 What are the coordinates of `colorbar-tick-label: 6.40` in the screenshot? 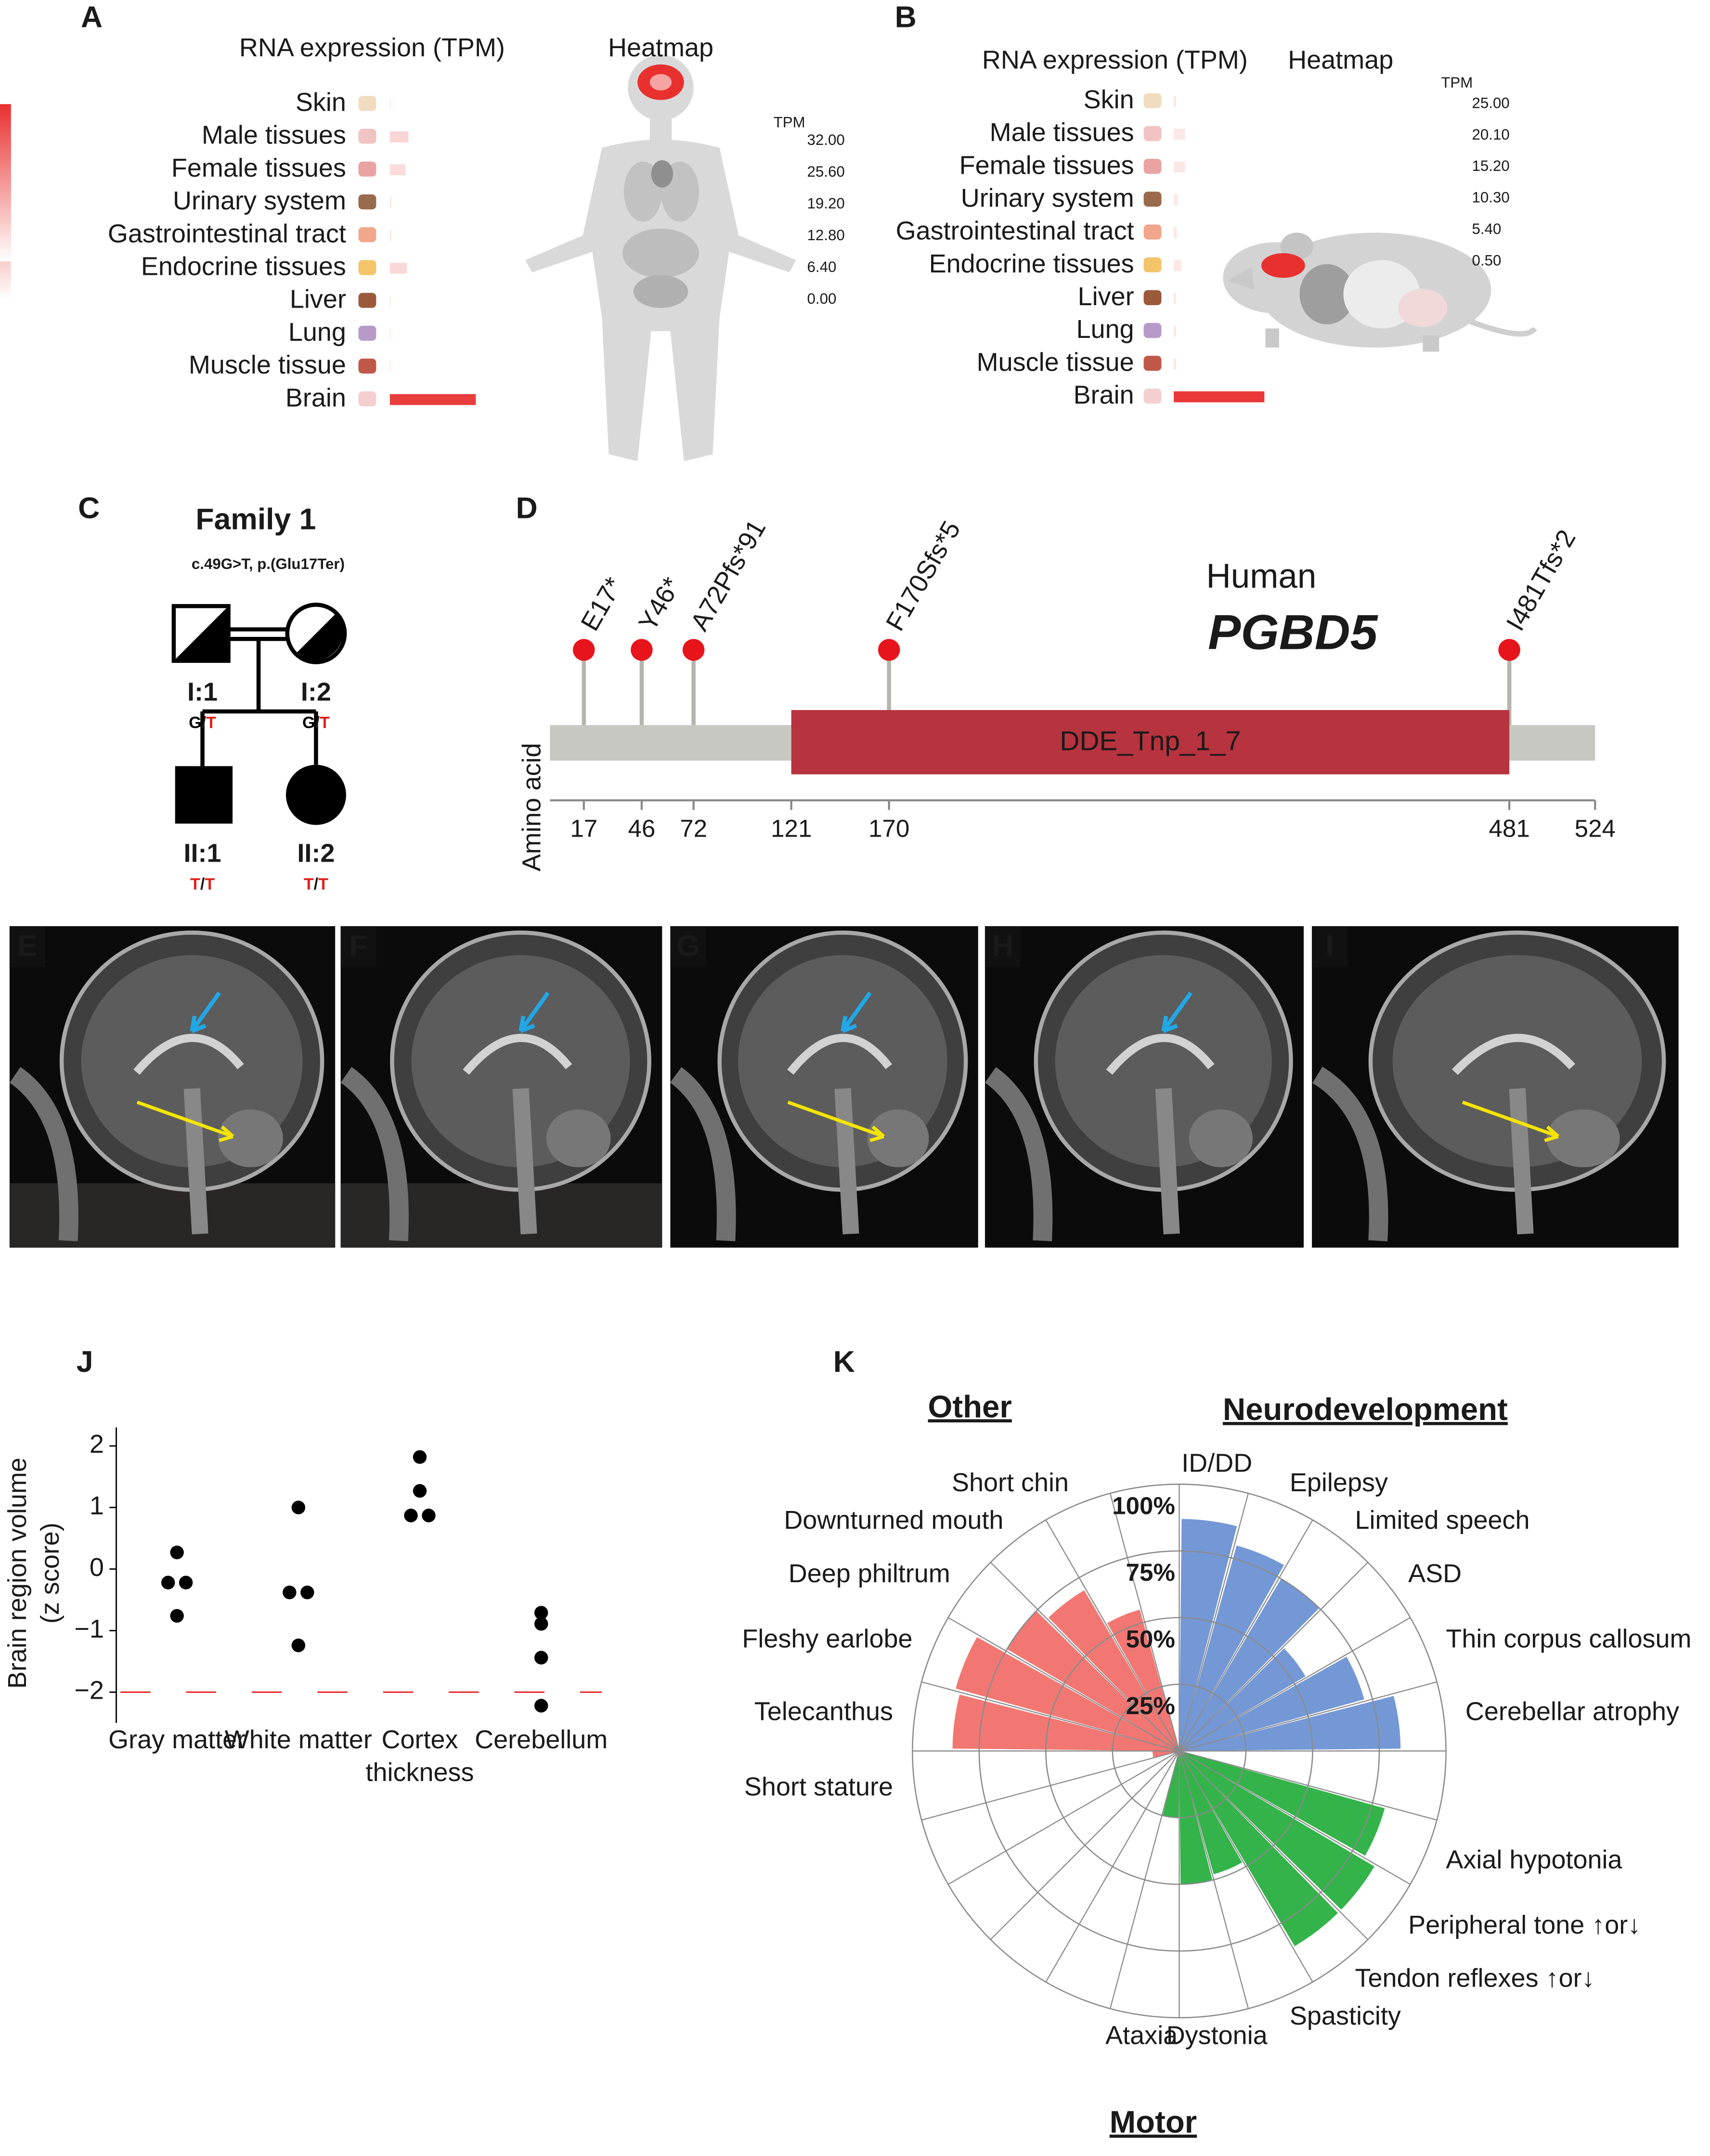 It's located at (822, 266).